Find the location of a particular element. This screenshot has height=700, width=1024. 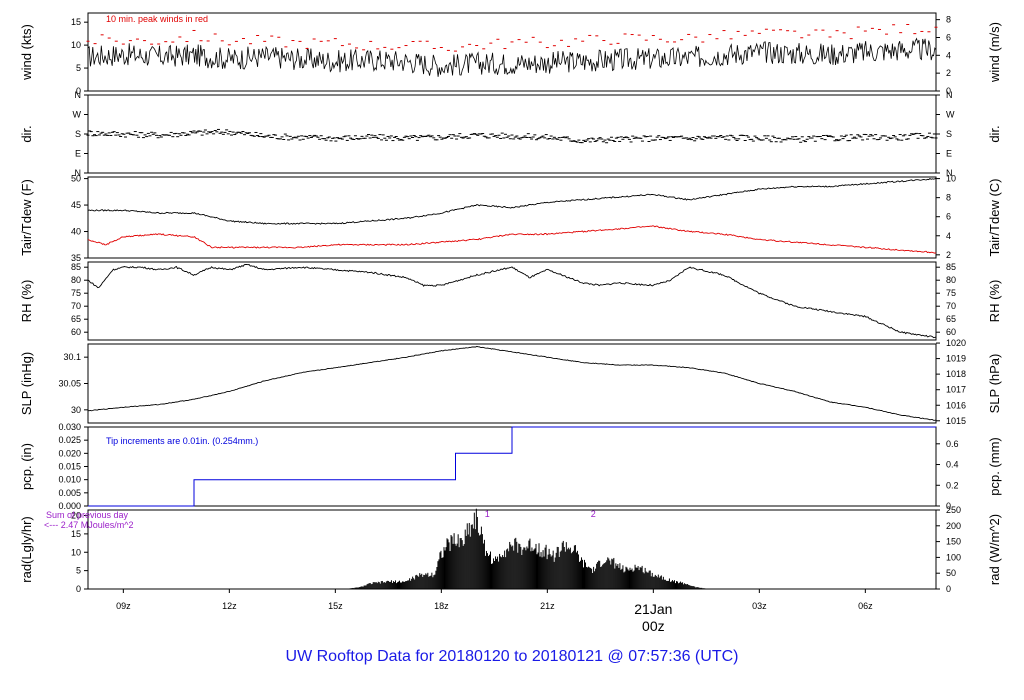

right-tick-label: 80 is located at coordinates (951, 280).